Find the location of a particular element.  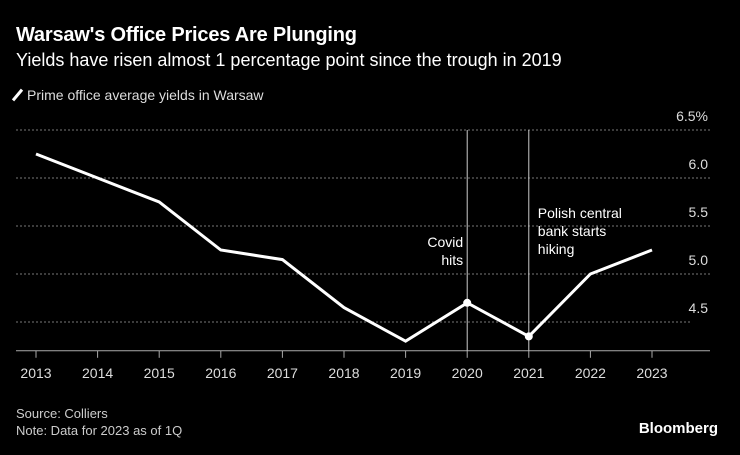

x-tick-label: 2019 is located at coordinates (405, 373).